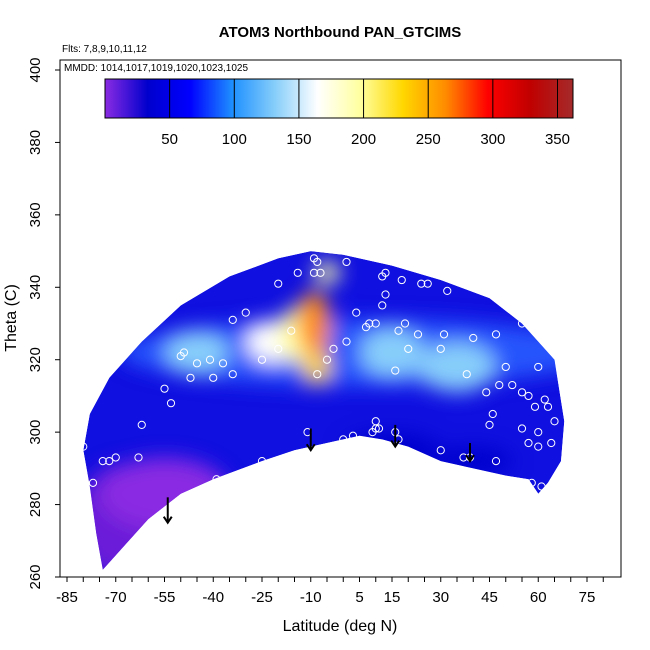 This screenshot has height=650, width=650. Describe the element at coordinates (35, 214) in the screenshot. I see `y-tick-label: 360` at that location.